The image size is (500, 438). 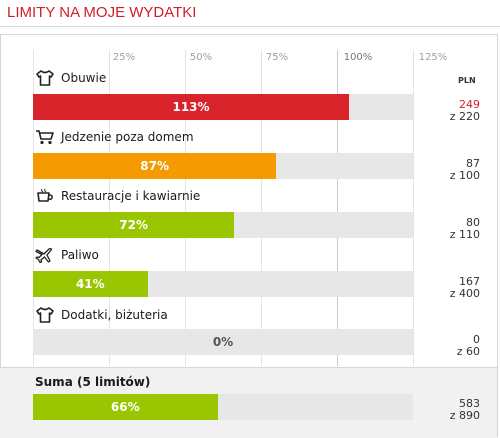 I want to click on summary-label: Suma (5 limitów), so click(x=93, y=382).